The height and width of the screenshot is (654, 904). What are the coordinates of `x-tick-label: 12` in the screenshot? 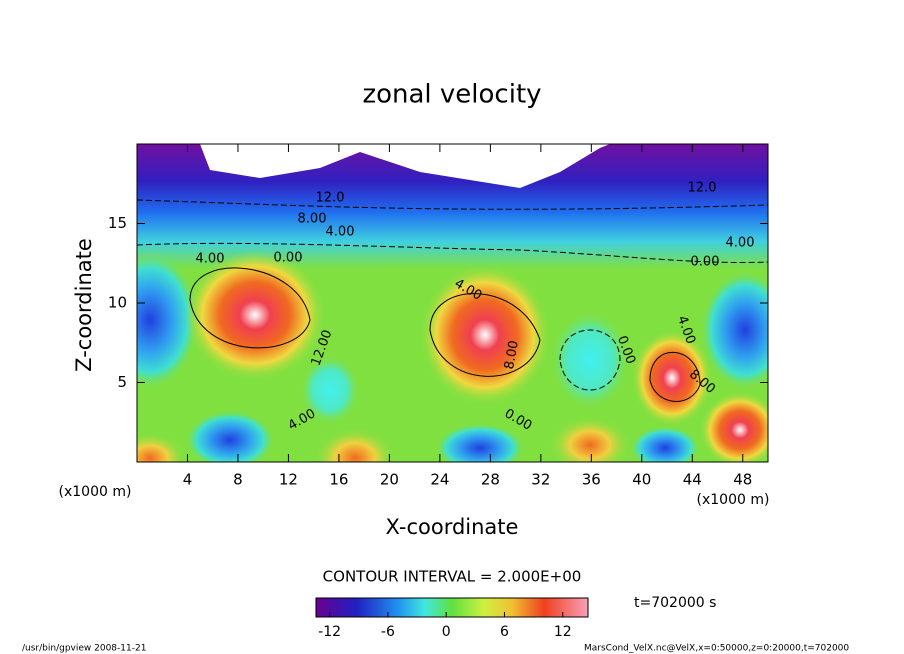 It's located at (288, 480).